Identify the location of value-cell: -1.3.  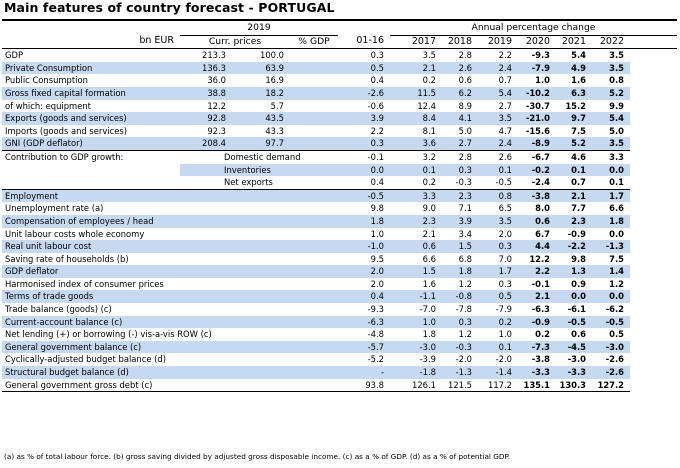
(614, 246).